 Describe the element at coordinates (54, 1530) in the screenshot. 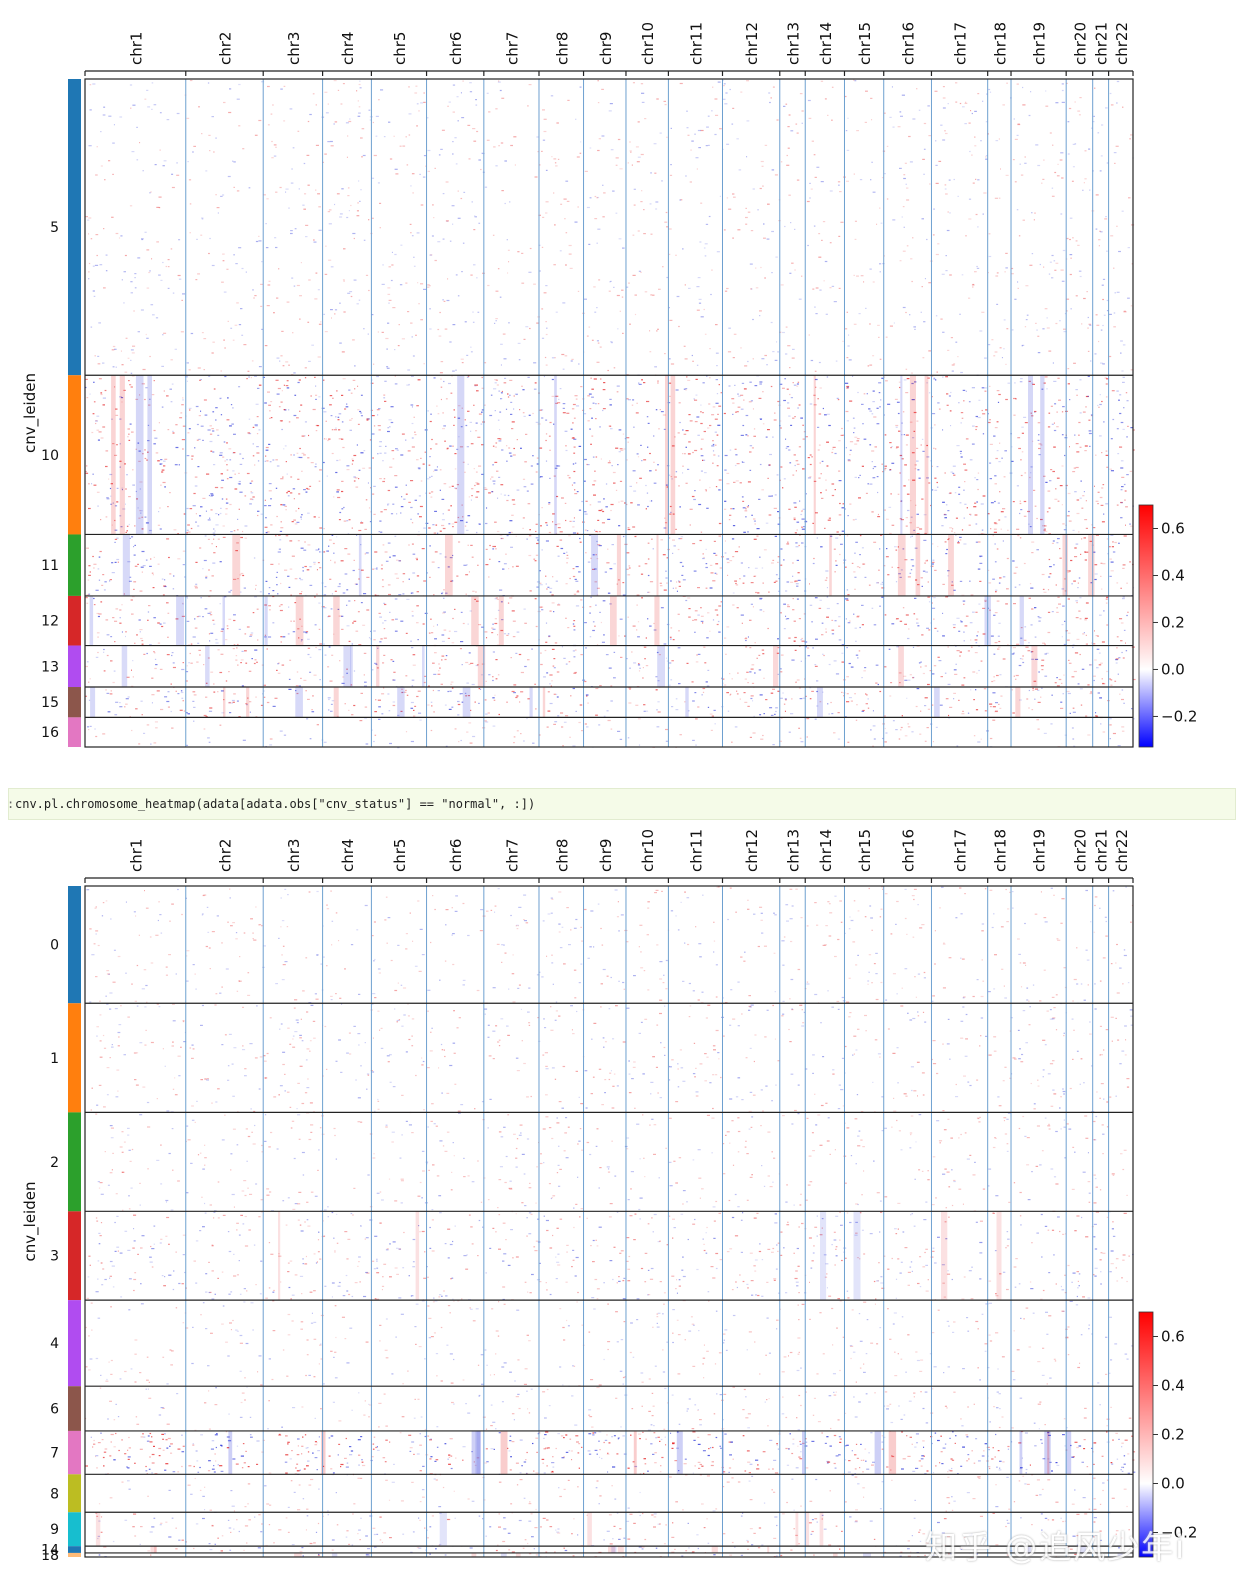

I see `cluster-label: 9` at that location.